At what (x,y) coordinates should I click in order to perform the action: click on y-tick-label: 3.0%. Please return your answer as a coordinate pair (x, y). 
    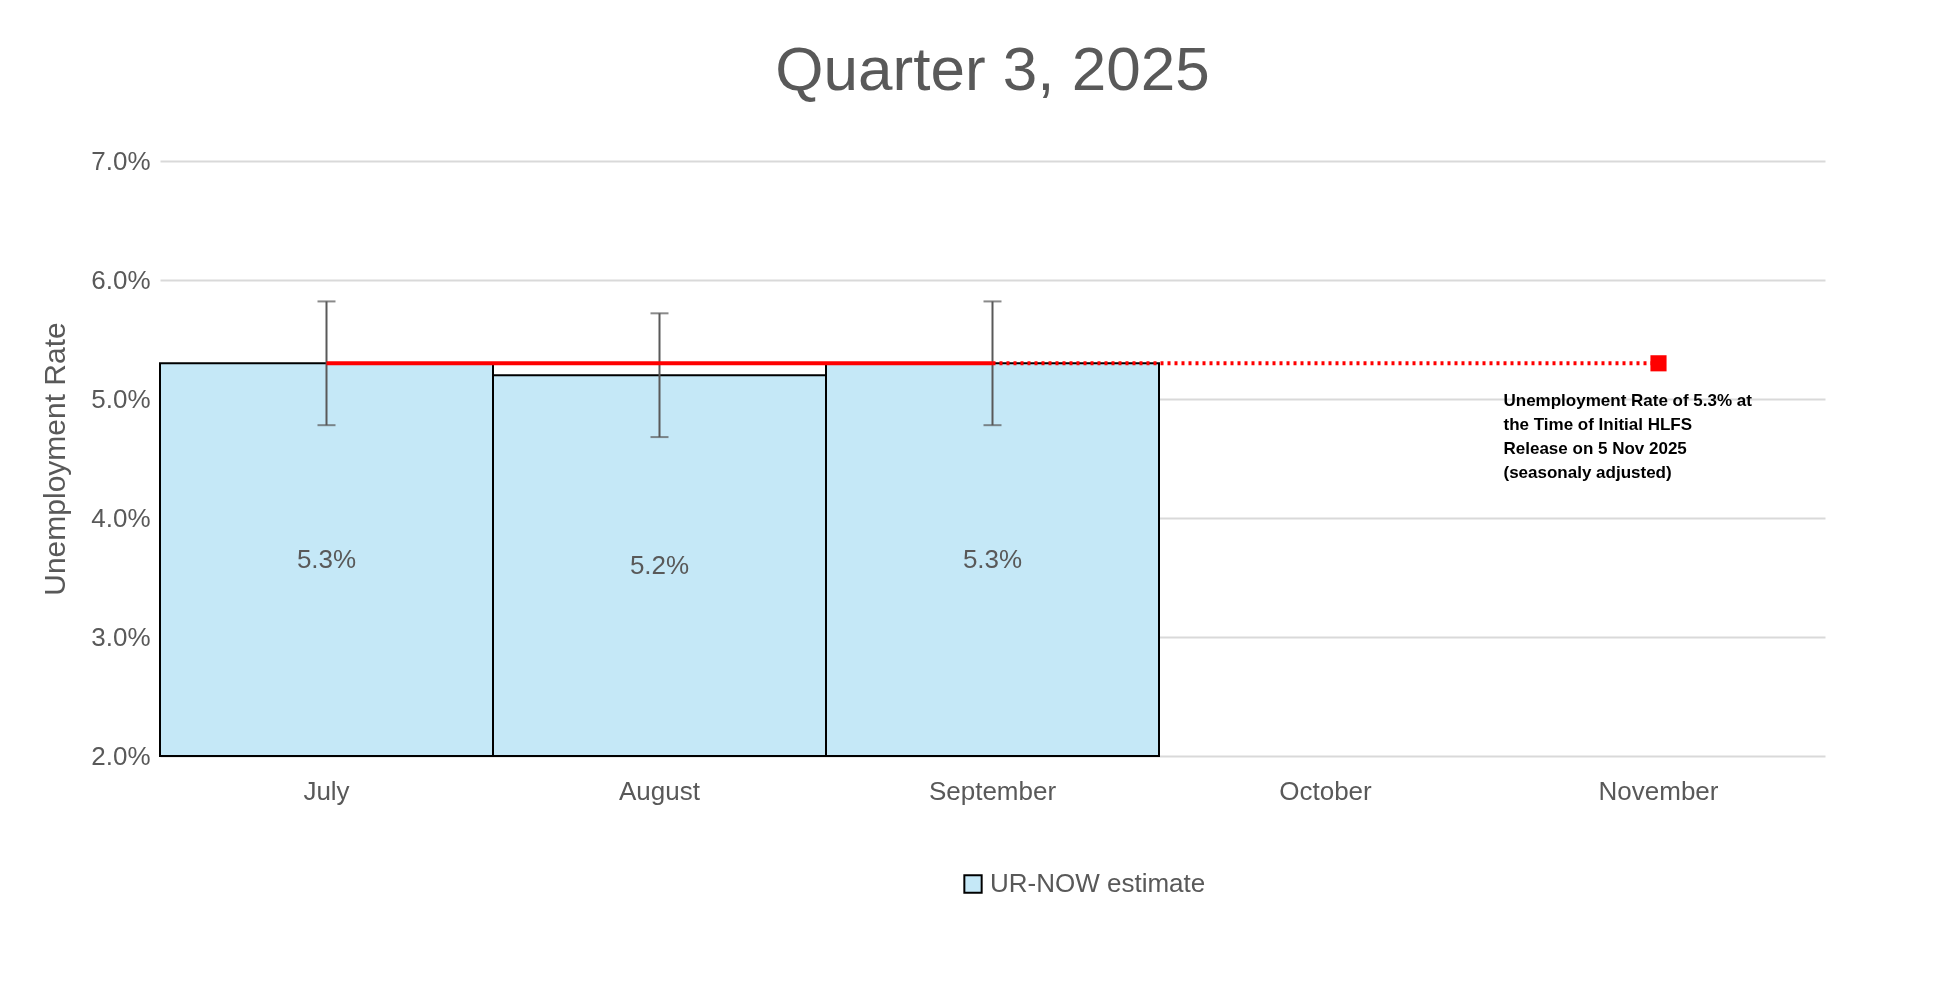
    Looking at the image, I should click on (121, 636).